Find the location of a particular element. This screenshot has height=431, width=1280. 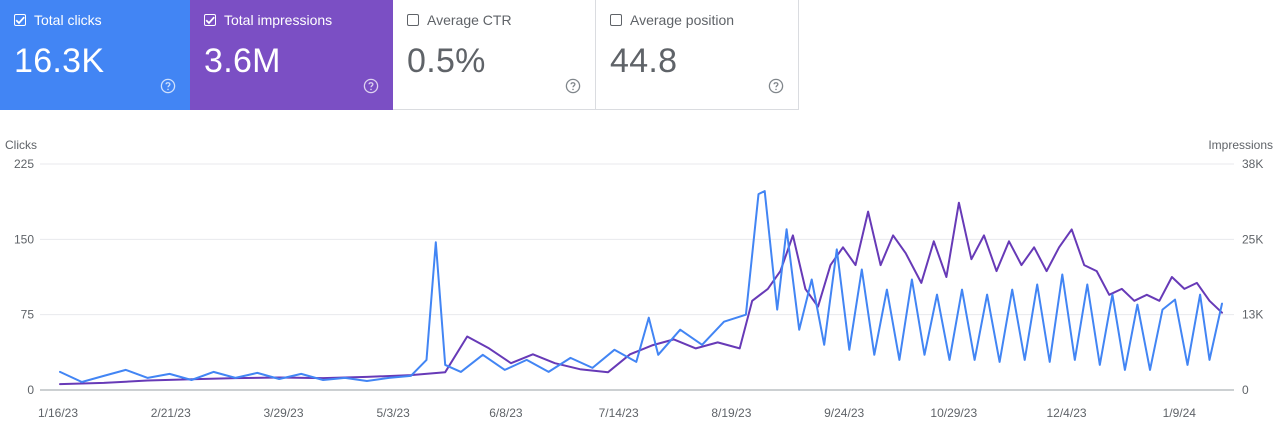

card-value: 0.5% is located at coordinates (446, 61).